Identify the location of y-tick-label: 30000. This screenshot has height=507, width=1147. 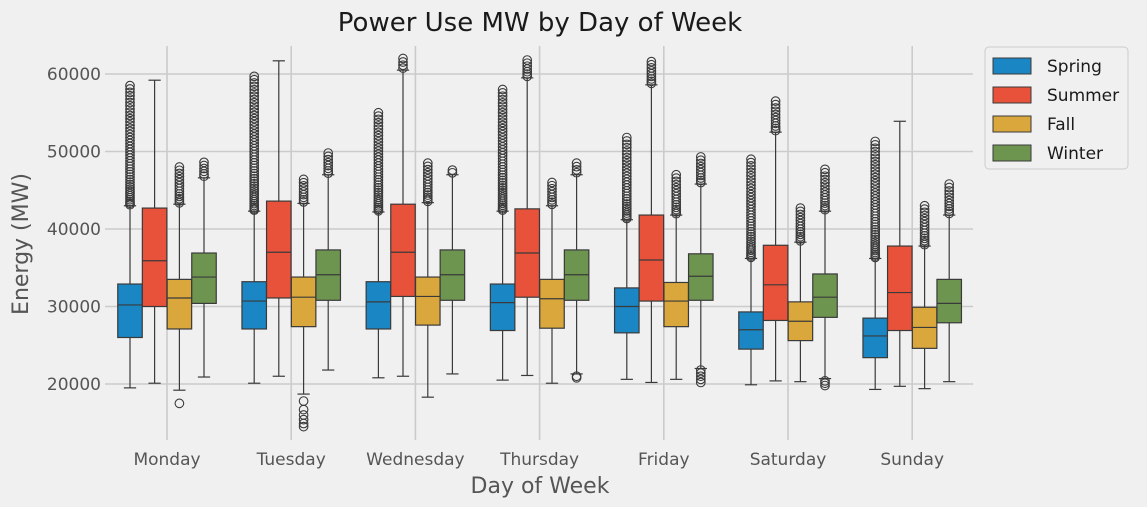
(74, 308).